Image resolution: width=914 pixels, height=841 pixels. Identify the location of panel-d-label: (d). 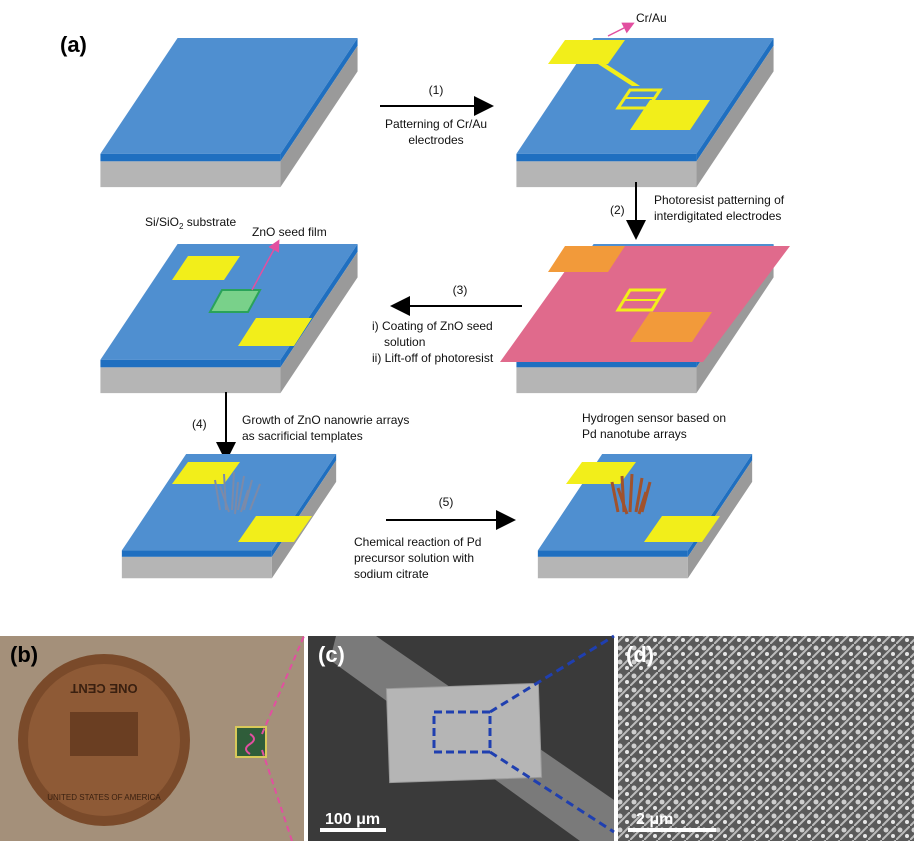
(640, 654).